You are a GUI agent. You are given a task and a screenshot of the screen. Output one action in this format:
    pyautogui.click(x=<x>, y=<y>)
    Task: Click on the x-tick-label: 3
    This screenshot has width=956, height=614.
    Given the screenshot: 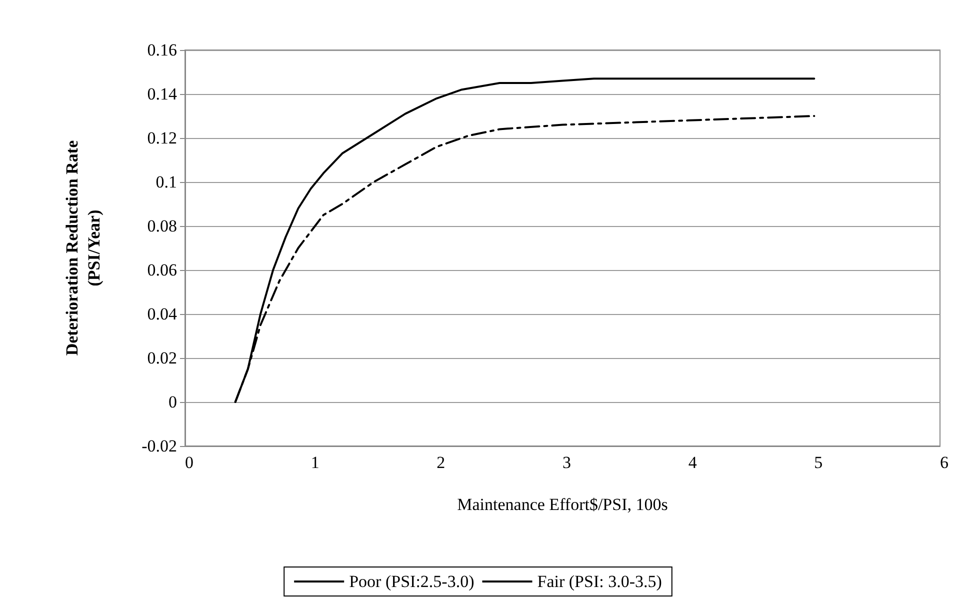 What is the action you would take?
    pyautogui.click(x=566, y=462)
    